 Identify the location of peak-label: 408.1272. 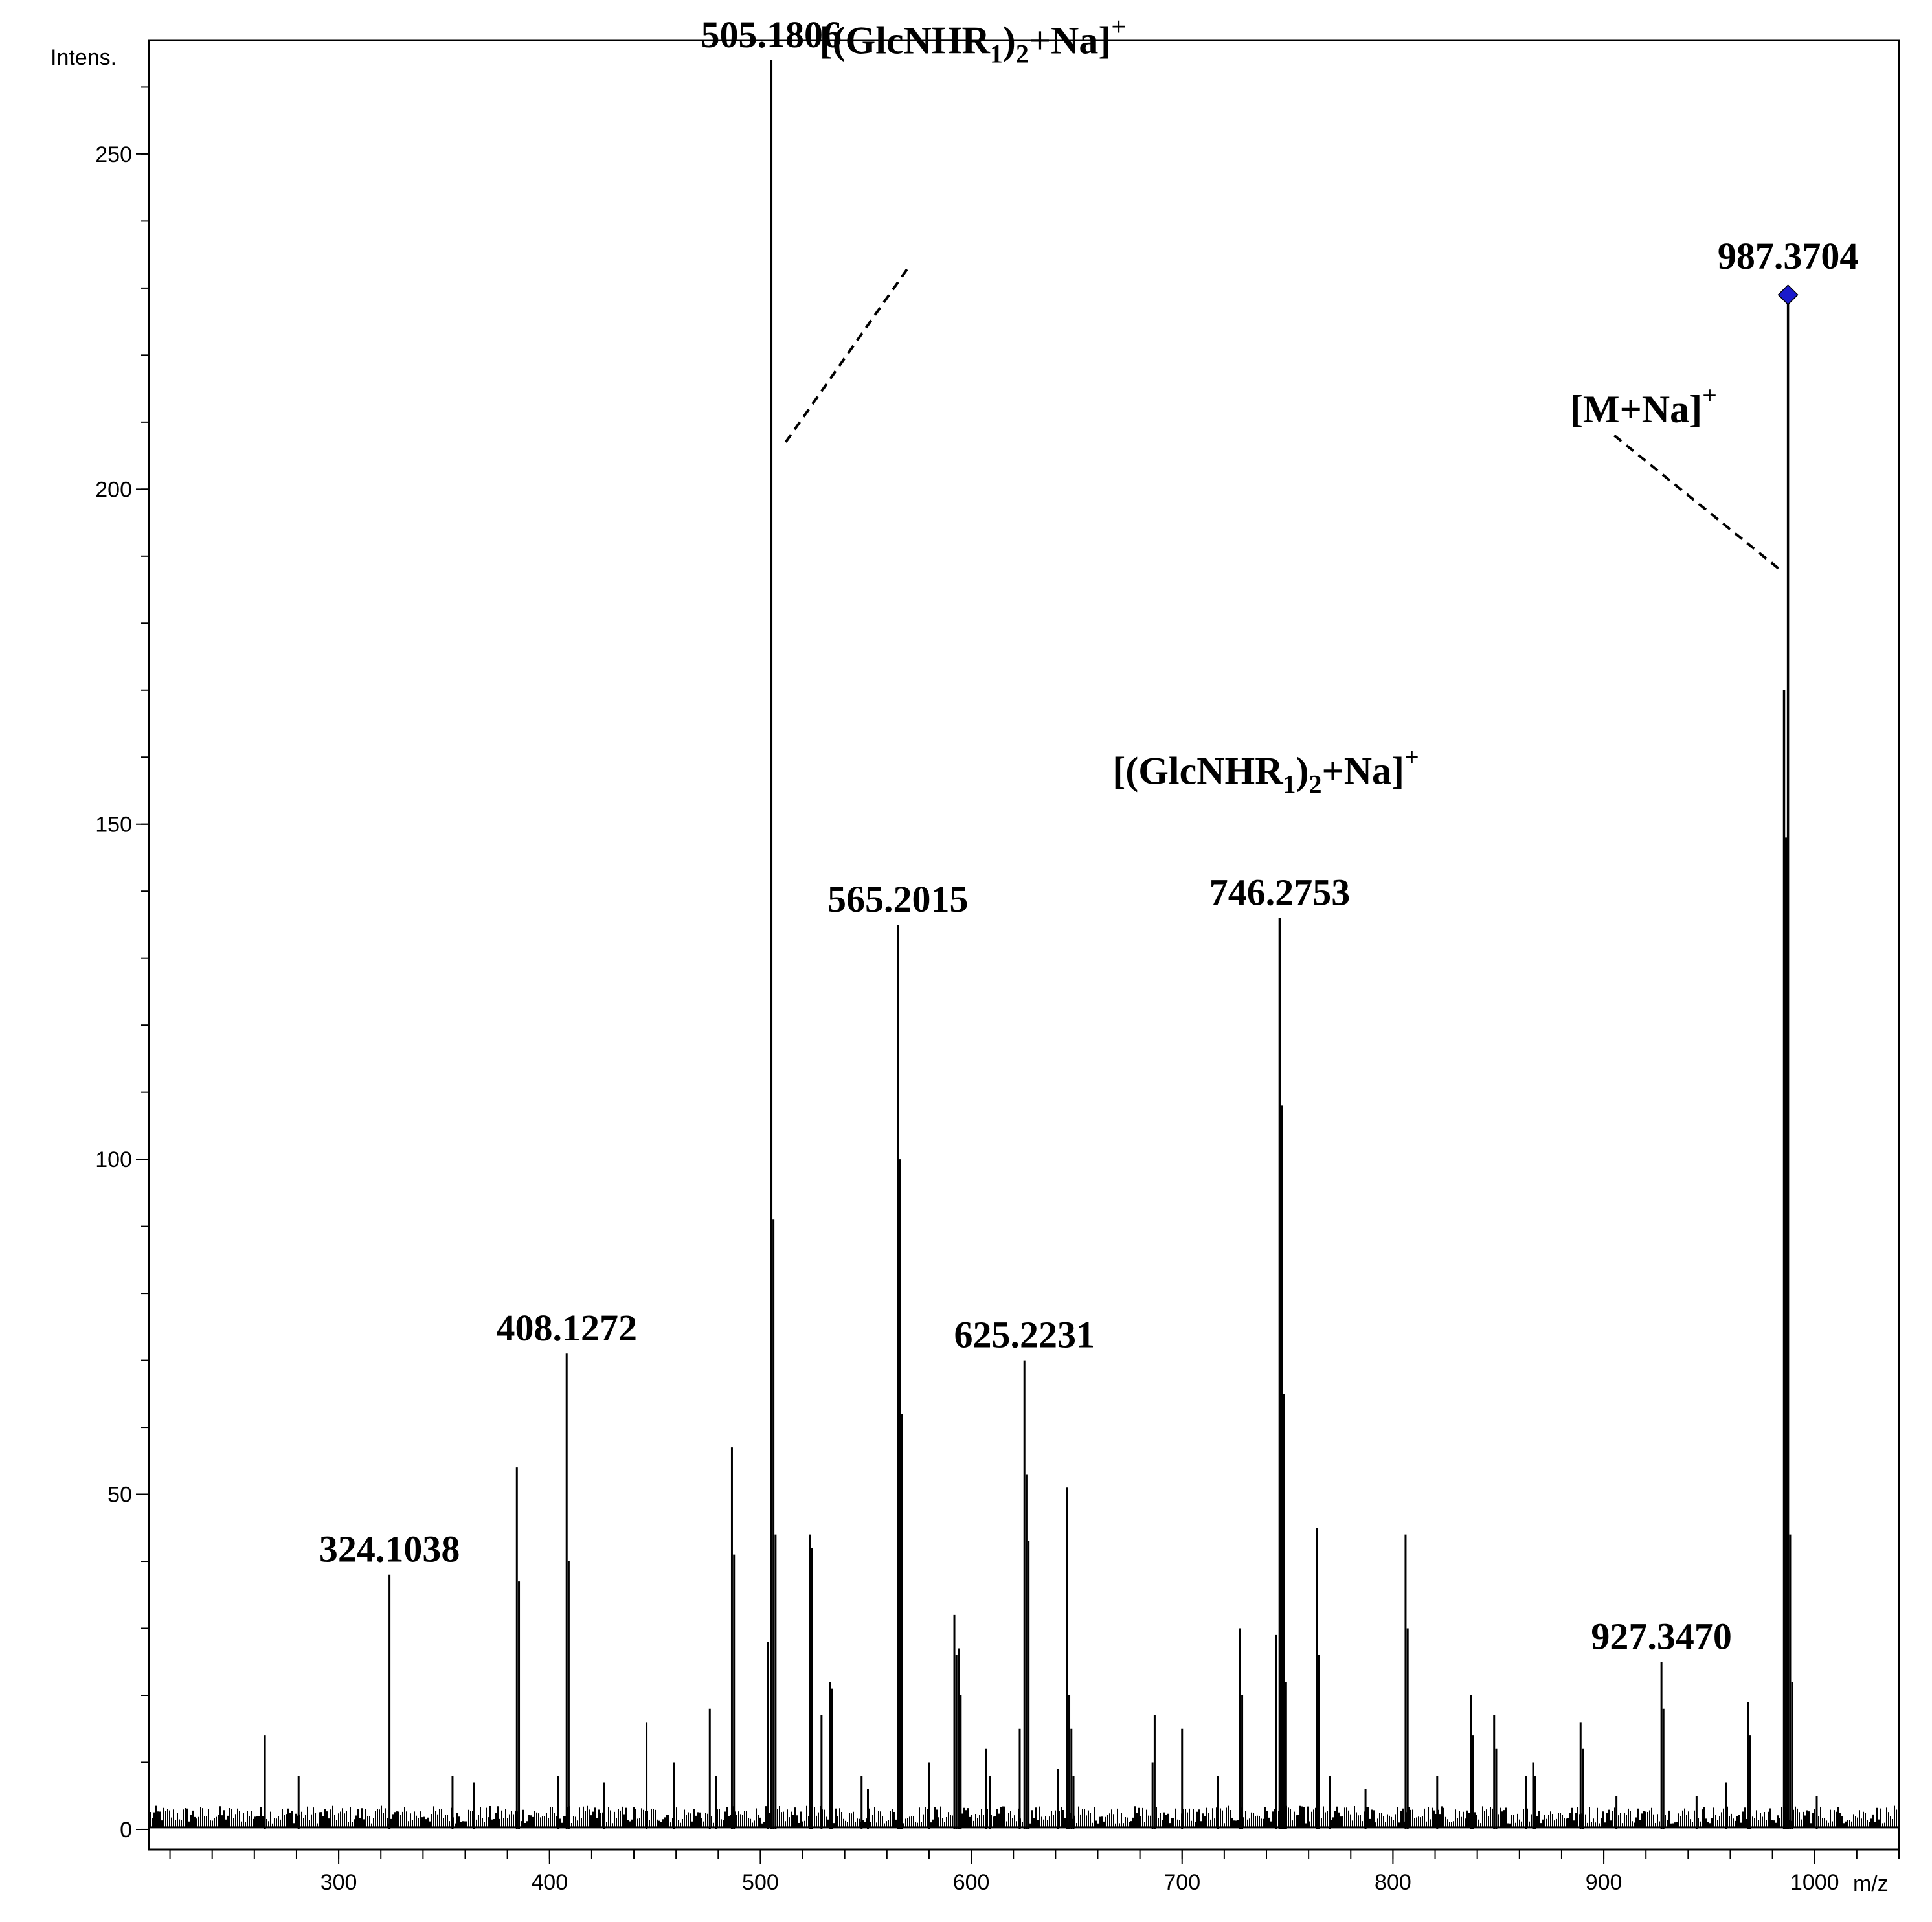
(566, 1328).